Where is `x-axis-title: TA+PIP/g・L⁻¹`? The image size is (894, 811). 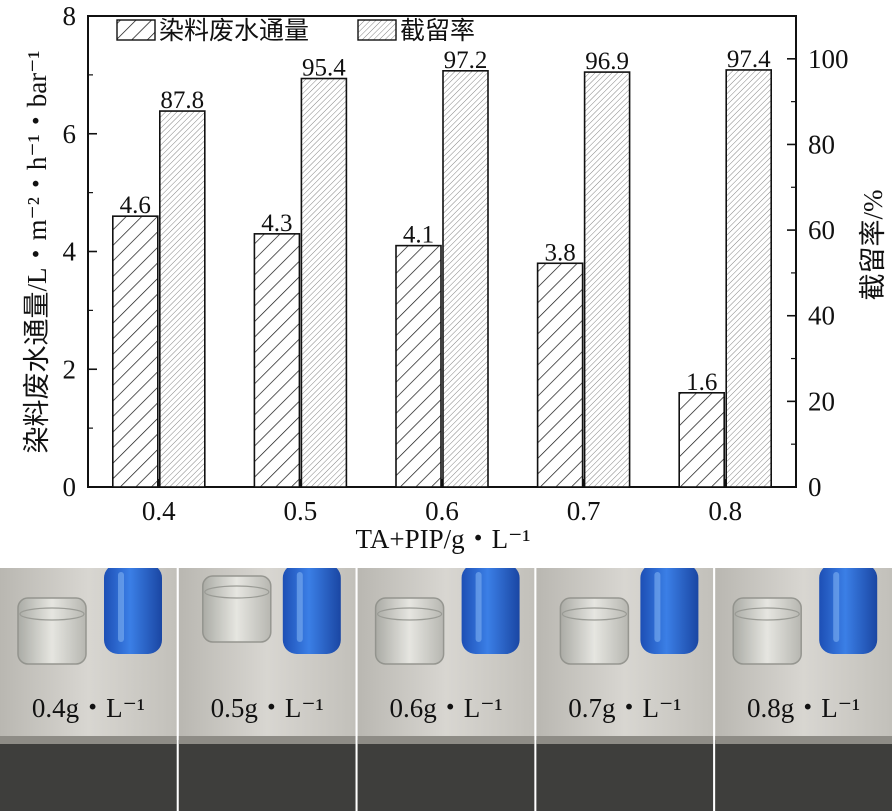
x-axis-title: TA+PIP/g・L⁻¹ is located at coordinates (443, 539).